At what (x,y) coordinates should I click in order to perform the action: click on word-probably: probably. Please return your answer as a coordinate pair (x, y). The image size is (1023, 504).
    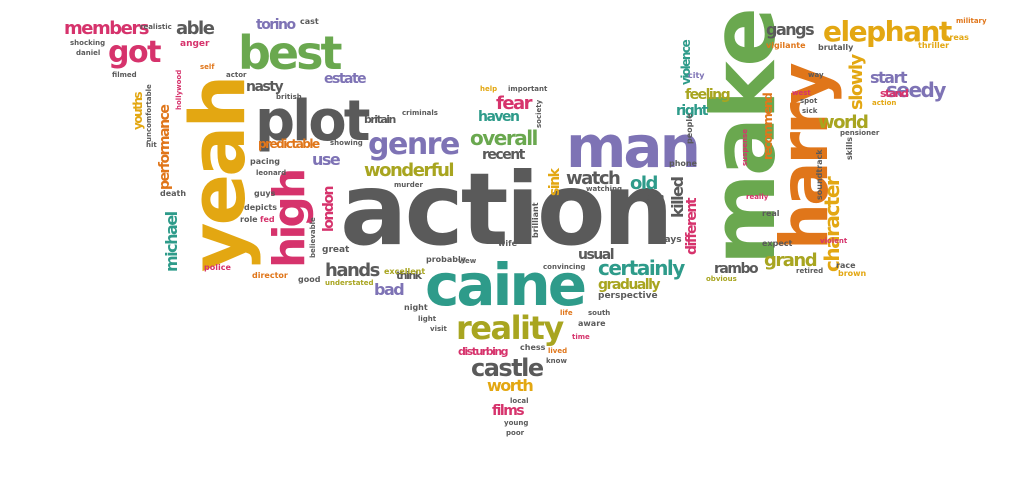
    Looking at the image, I should click on (446, 259).